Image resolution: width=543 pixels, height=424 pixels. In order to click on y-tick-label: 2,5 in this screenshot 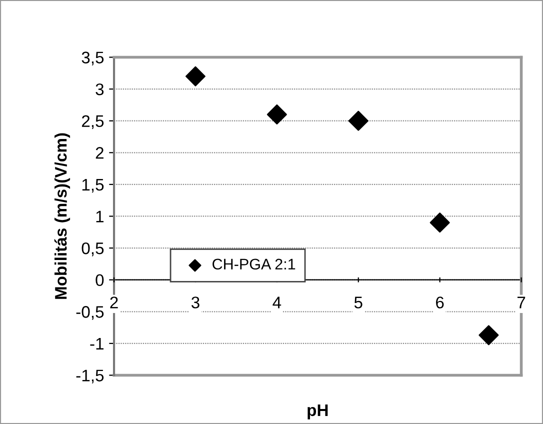, I will do `click(93, 122)`.